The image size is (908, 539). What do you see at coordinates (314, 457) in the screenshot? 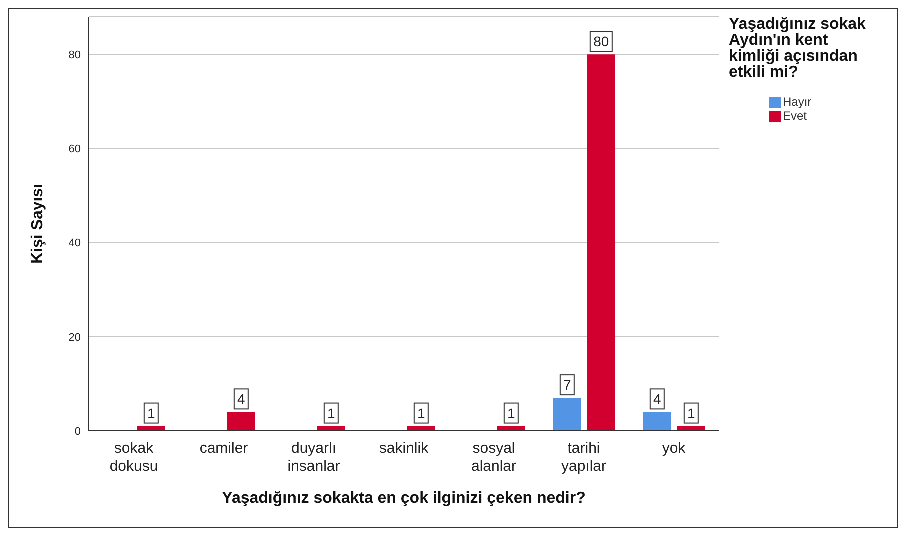
I see `x-tick-label: duyarlı insanlar` at bounding box center [314, 457].